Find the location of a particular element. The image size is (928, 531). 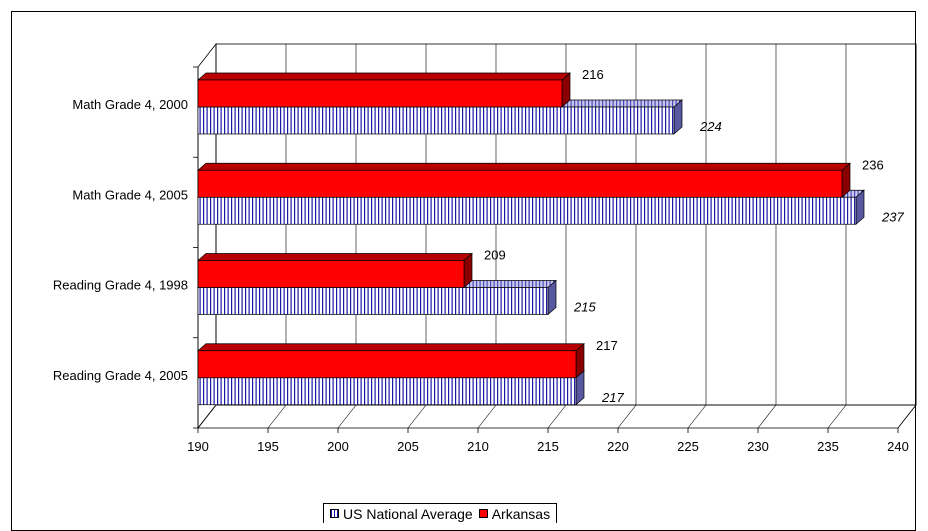

data-label-us-national-average: 224 is located at coordinates (710, 126).